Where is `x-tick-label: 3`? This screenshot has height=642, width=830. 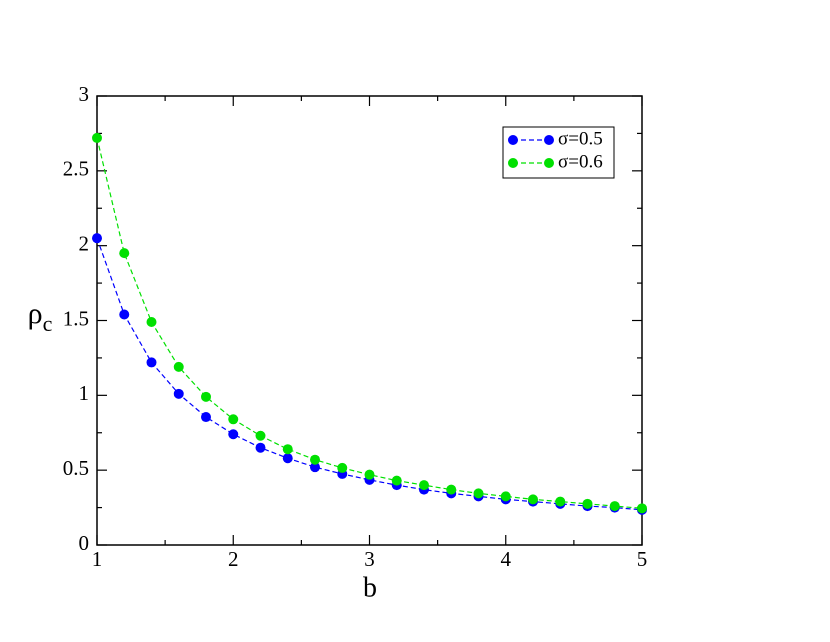
x-tick-label: 3 is located at coordinates (369, 559).